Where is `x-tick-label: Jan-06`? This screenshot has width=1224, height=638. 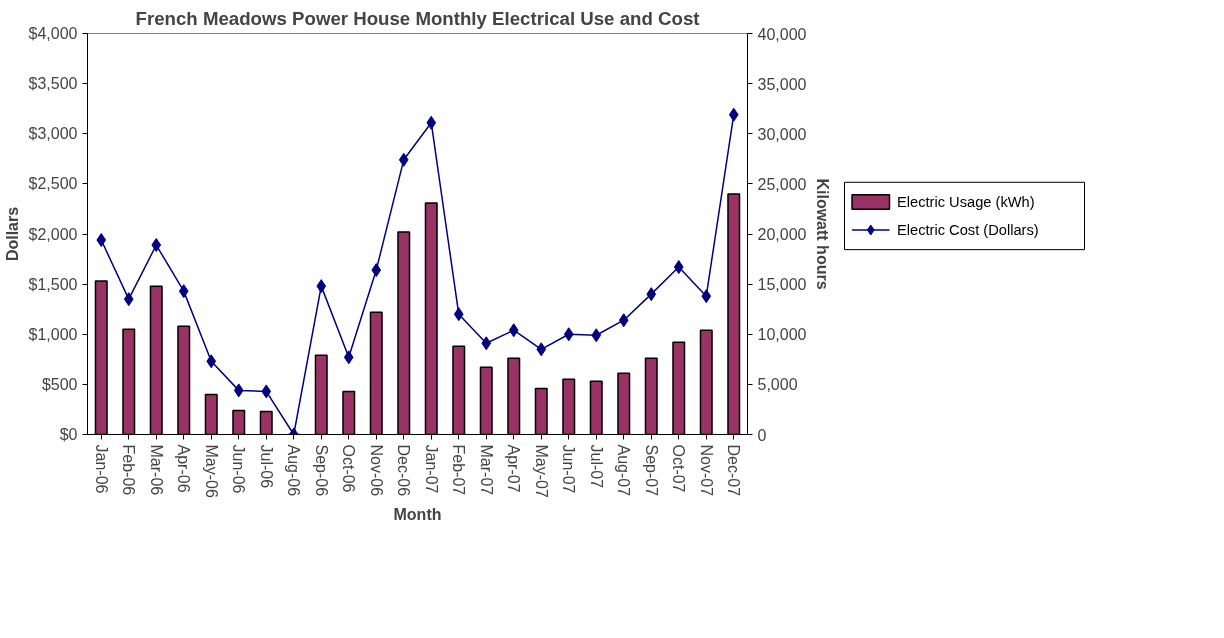 x-tick-label: Jan-06 is located at coordinates (101, 469).